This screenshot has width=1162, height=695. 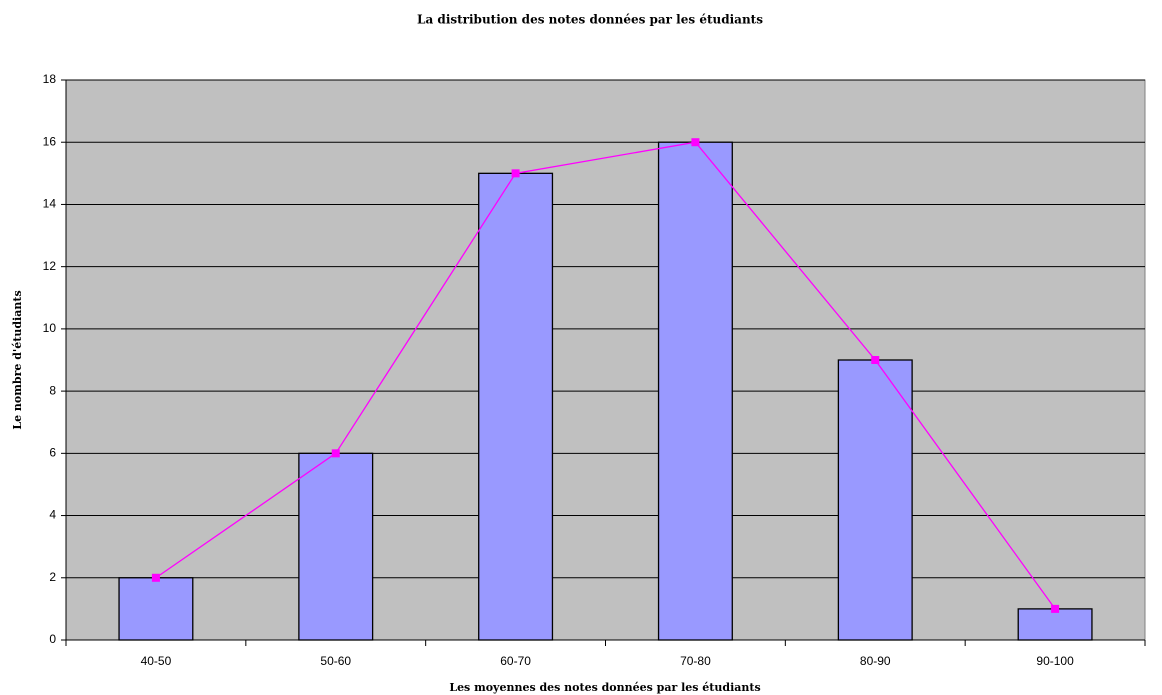 What do you see at coordinates (52, 453) in the screenshot?
I see `y-tick-label: 6` at bounding box center [52, 453].